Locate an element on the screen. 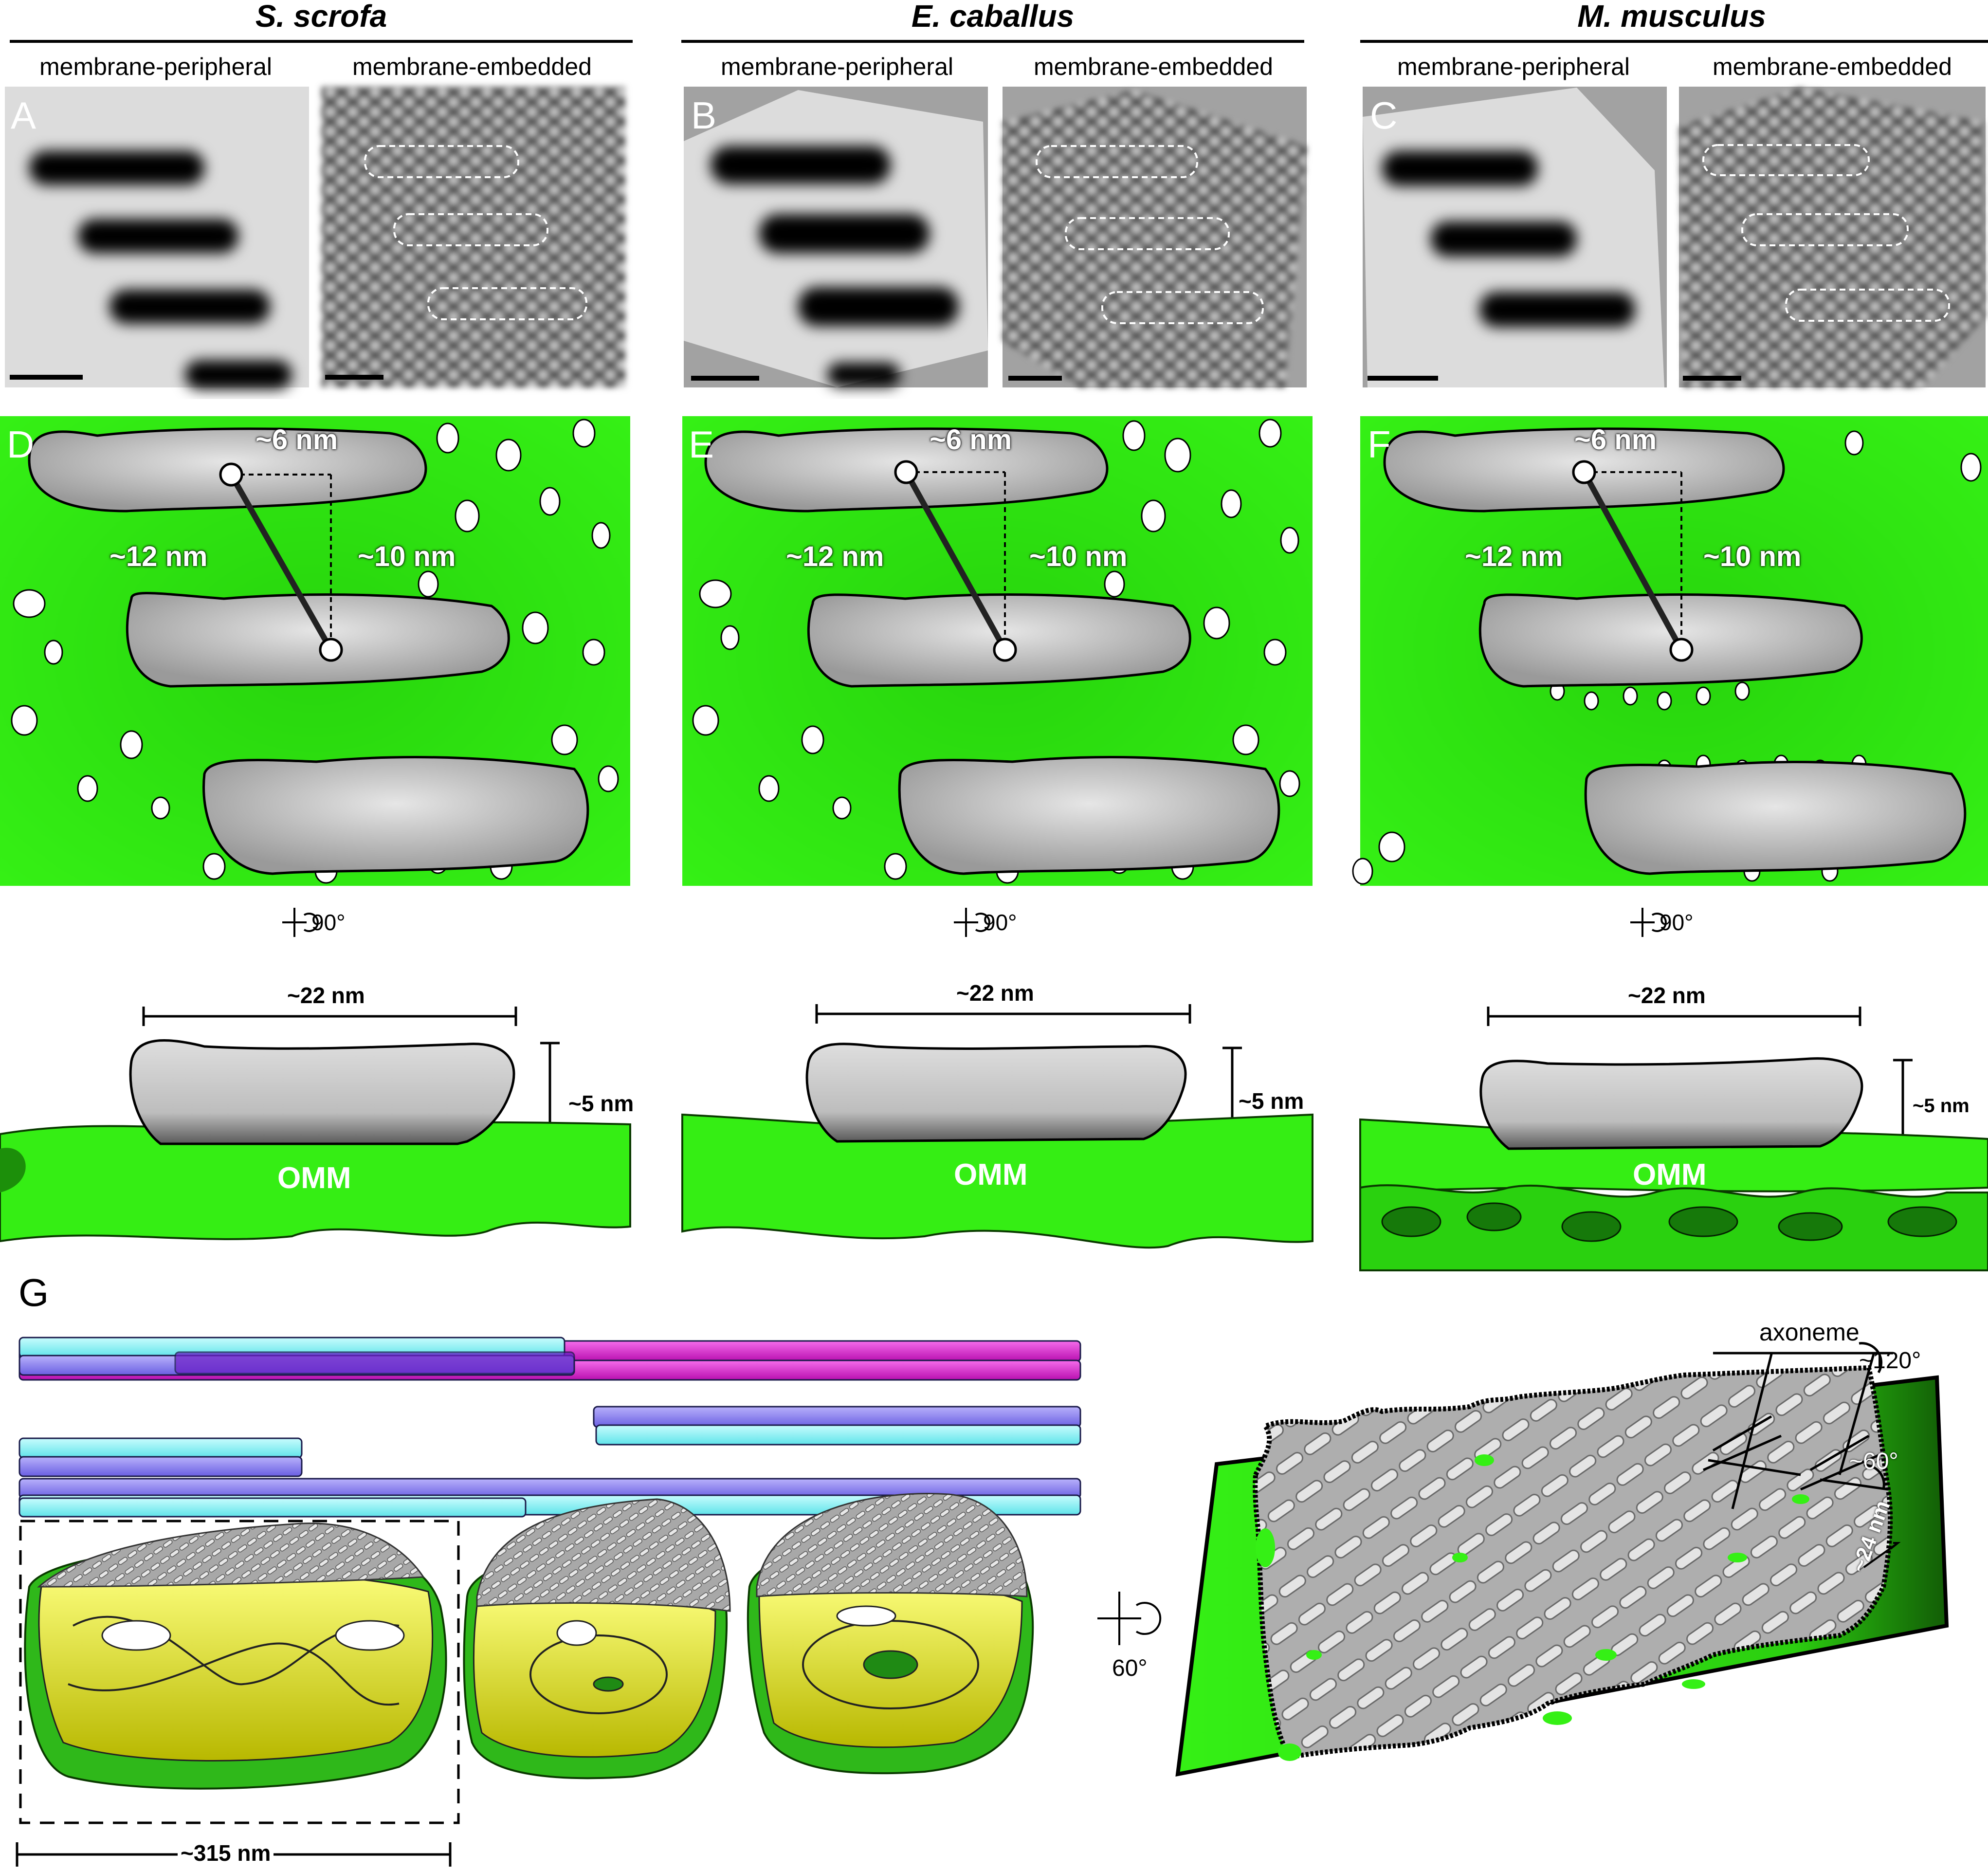  lattice-3d-view is located at coordinates (1562, 1559).